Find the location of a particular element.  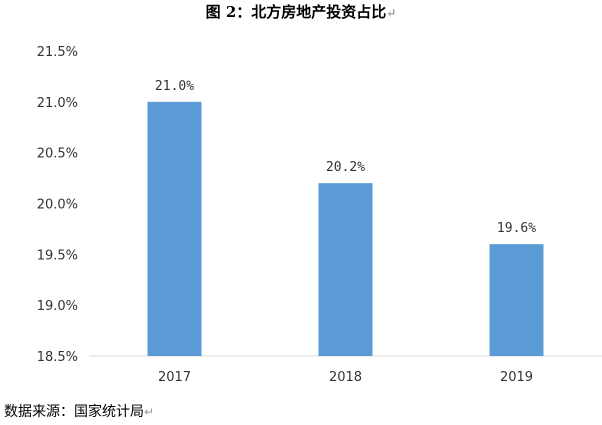

y-tick-label: 20.5% is located at coordinates (57, 154).